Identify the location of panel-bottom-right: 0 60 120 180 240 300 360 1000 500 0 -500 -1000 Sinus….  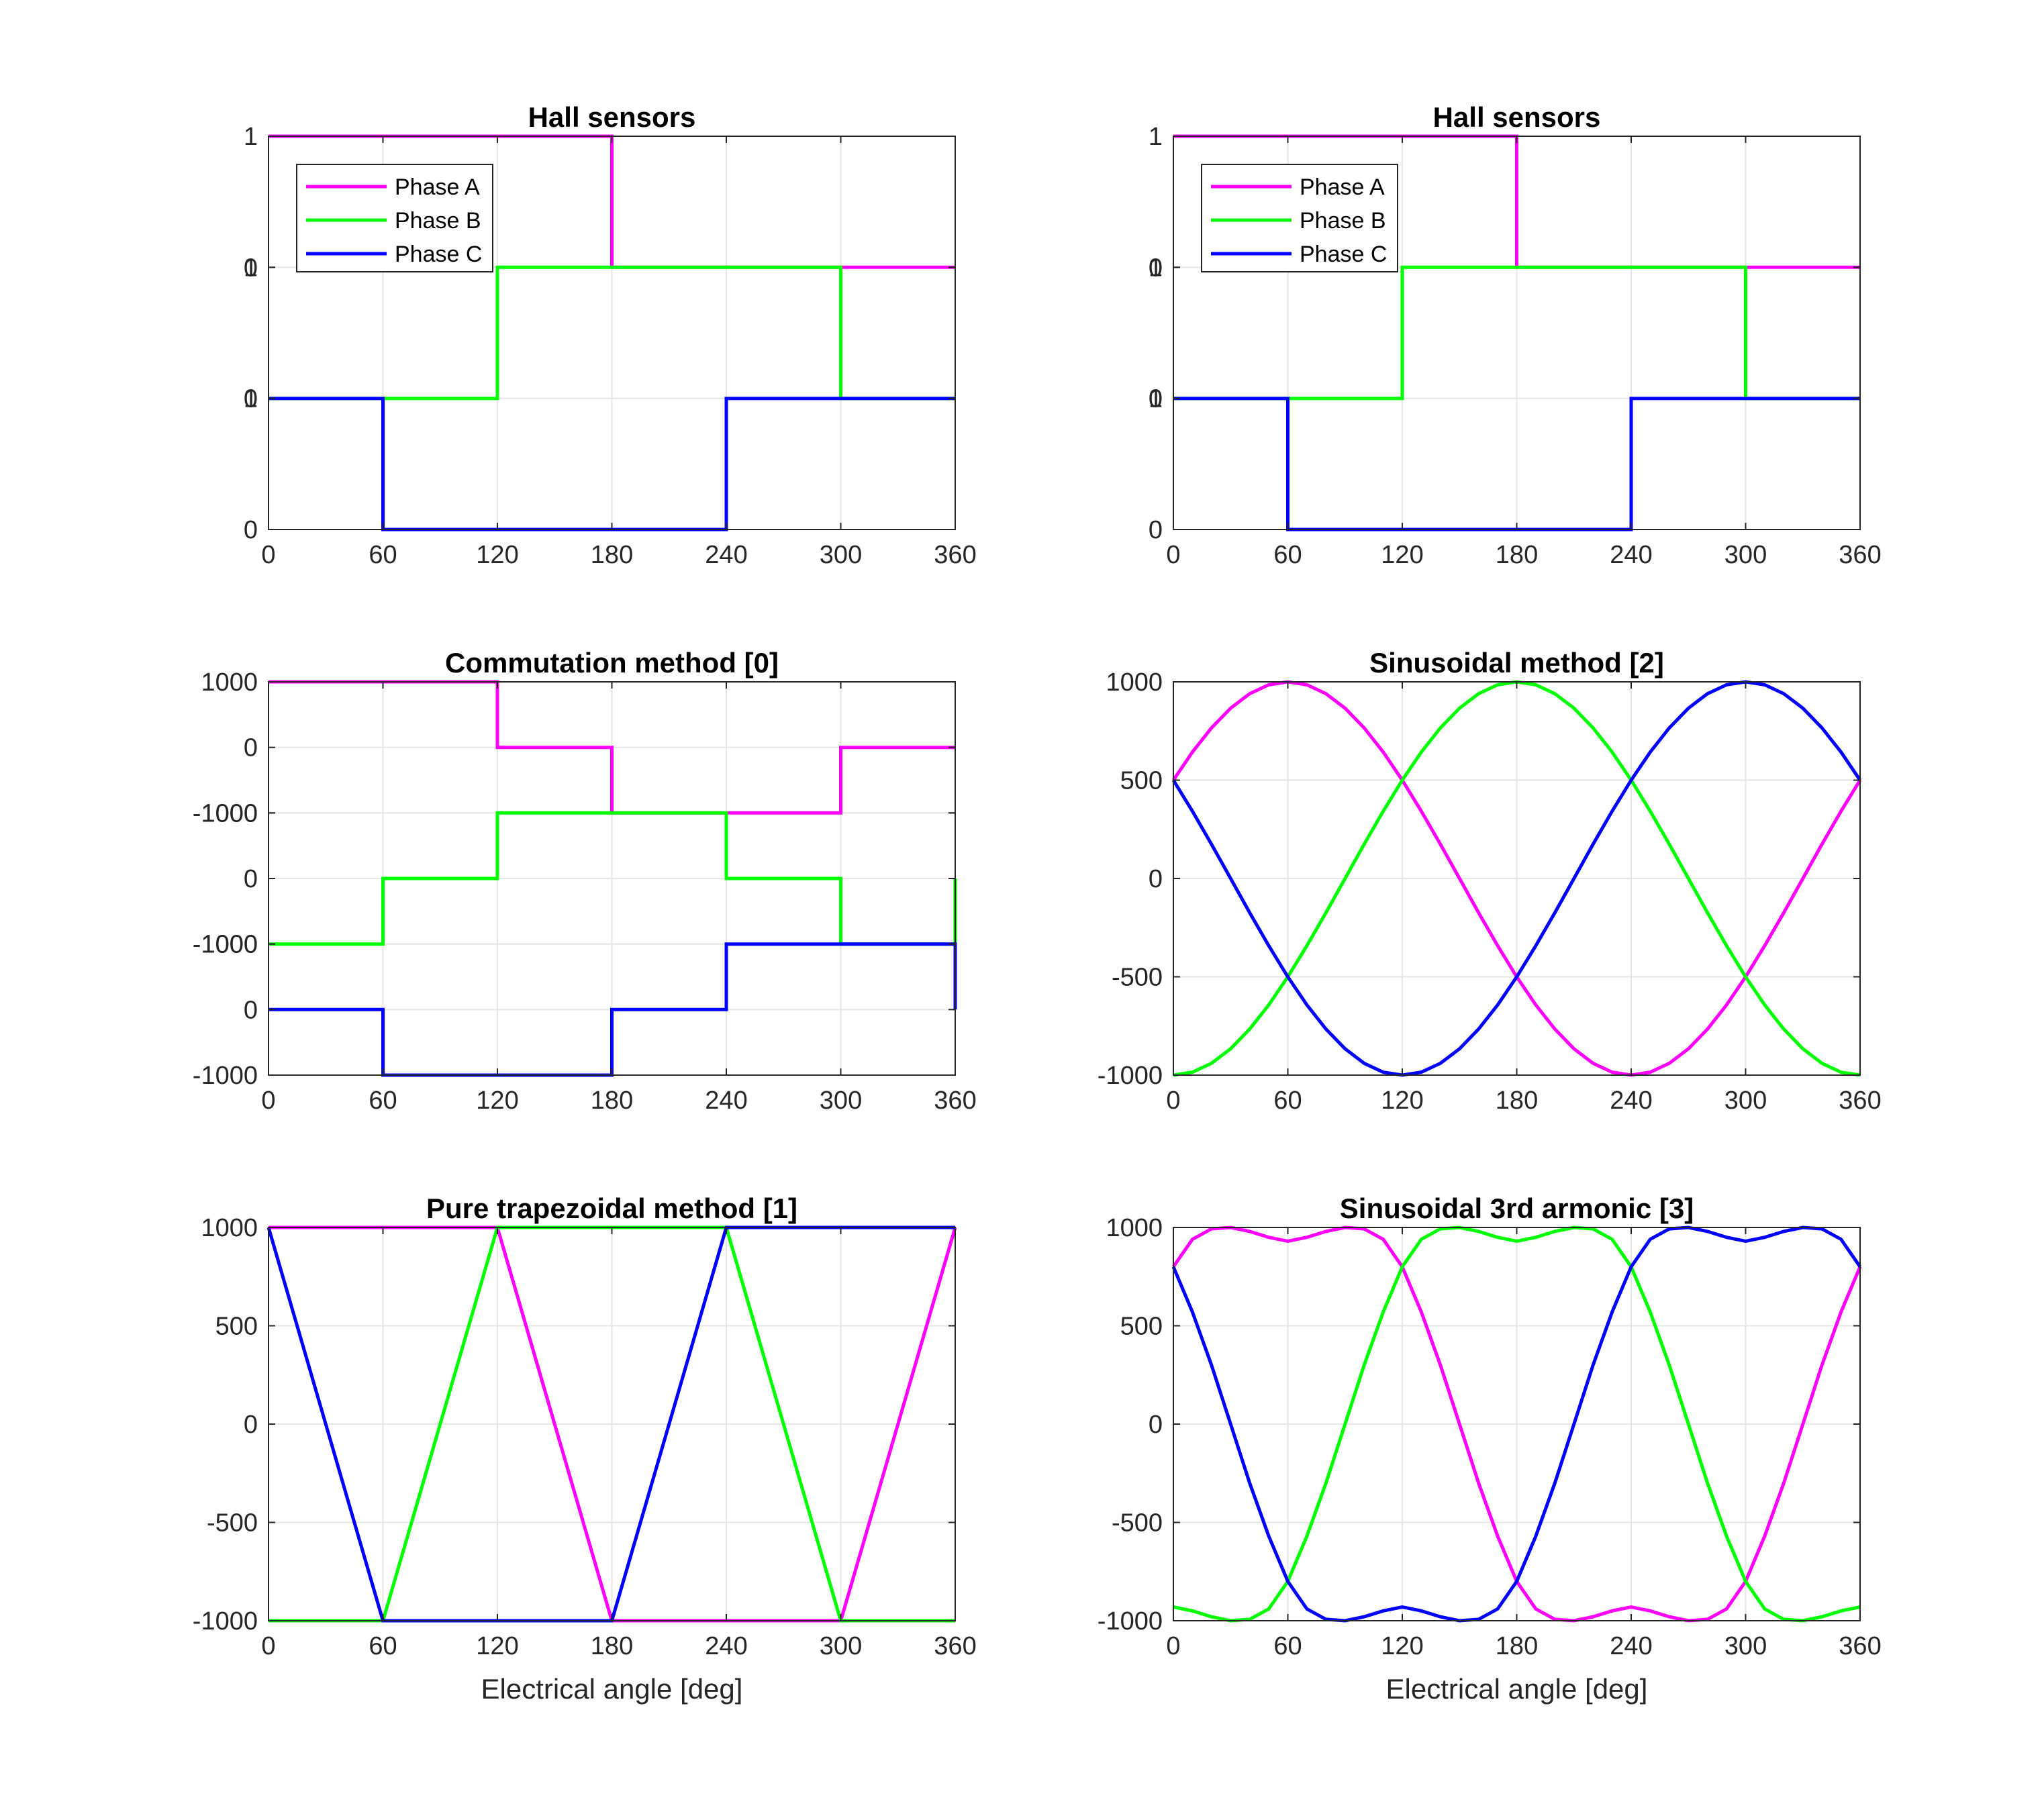
(1490, 1449).